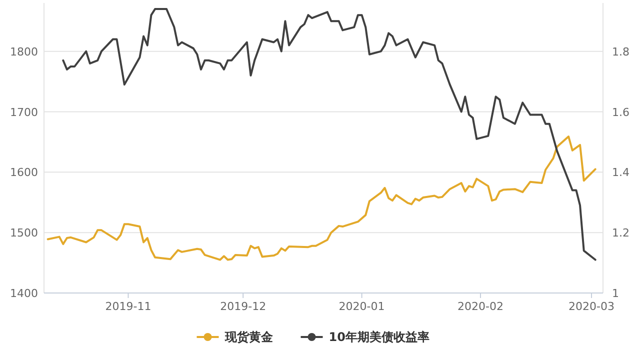 Image resolution: width=640 pixels, height=350 pixels. What do you see at coordinates (615, 293) in the screenshot?
I see `y2-tick-label: 1` at bounding box center [615, 293].